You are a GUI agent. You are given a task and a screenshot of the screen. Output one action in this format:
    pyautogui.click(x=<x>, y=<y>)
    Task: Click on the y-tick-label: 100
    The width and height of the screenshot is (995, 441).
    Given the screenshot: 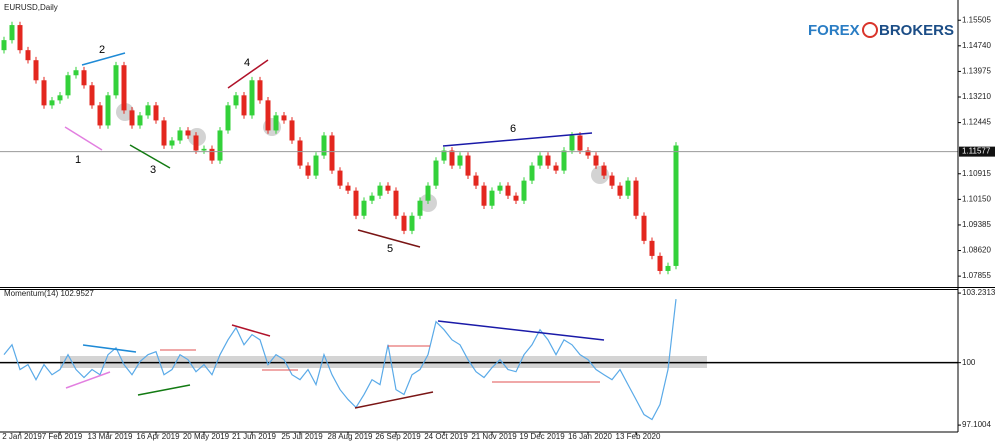 What is the action you would take?
    pyautogui.click(x=969, y=362)
    